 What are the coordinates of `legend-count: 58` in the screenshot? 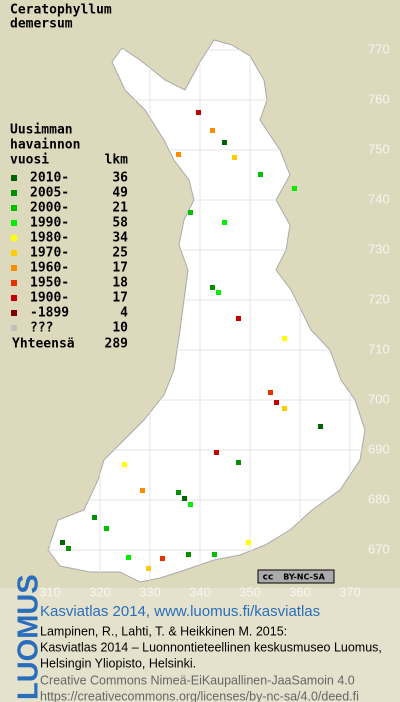 It's located at (120, 223).